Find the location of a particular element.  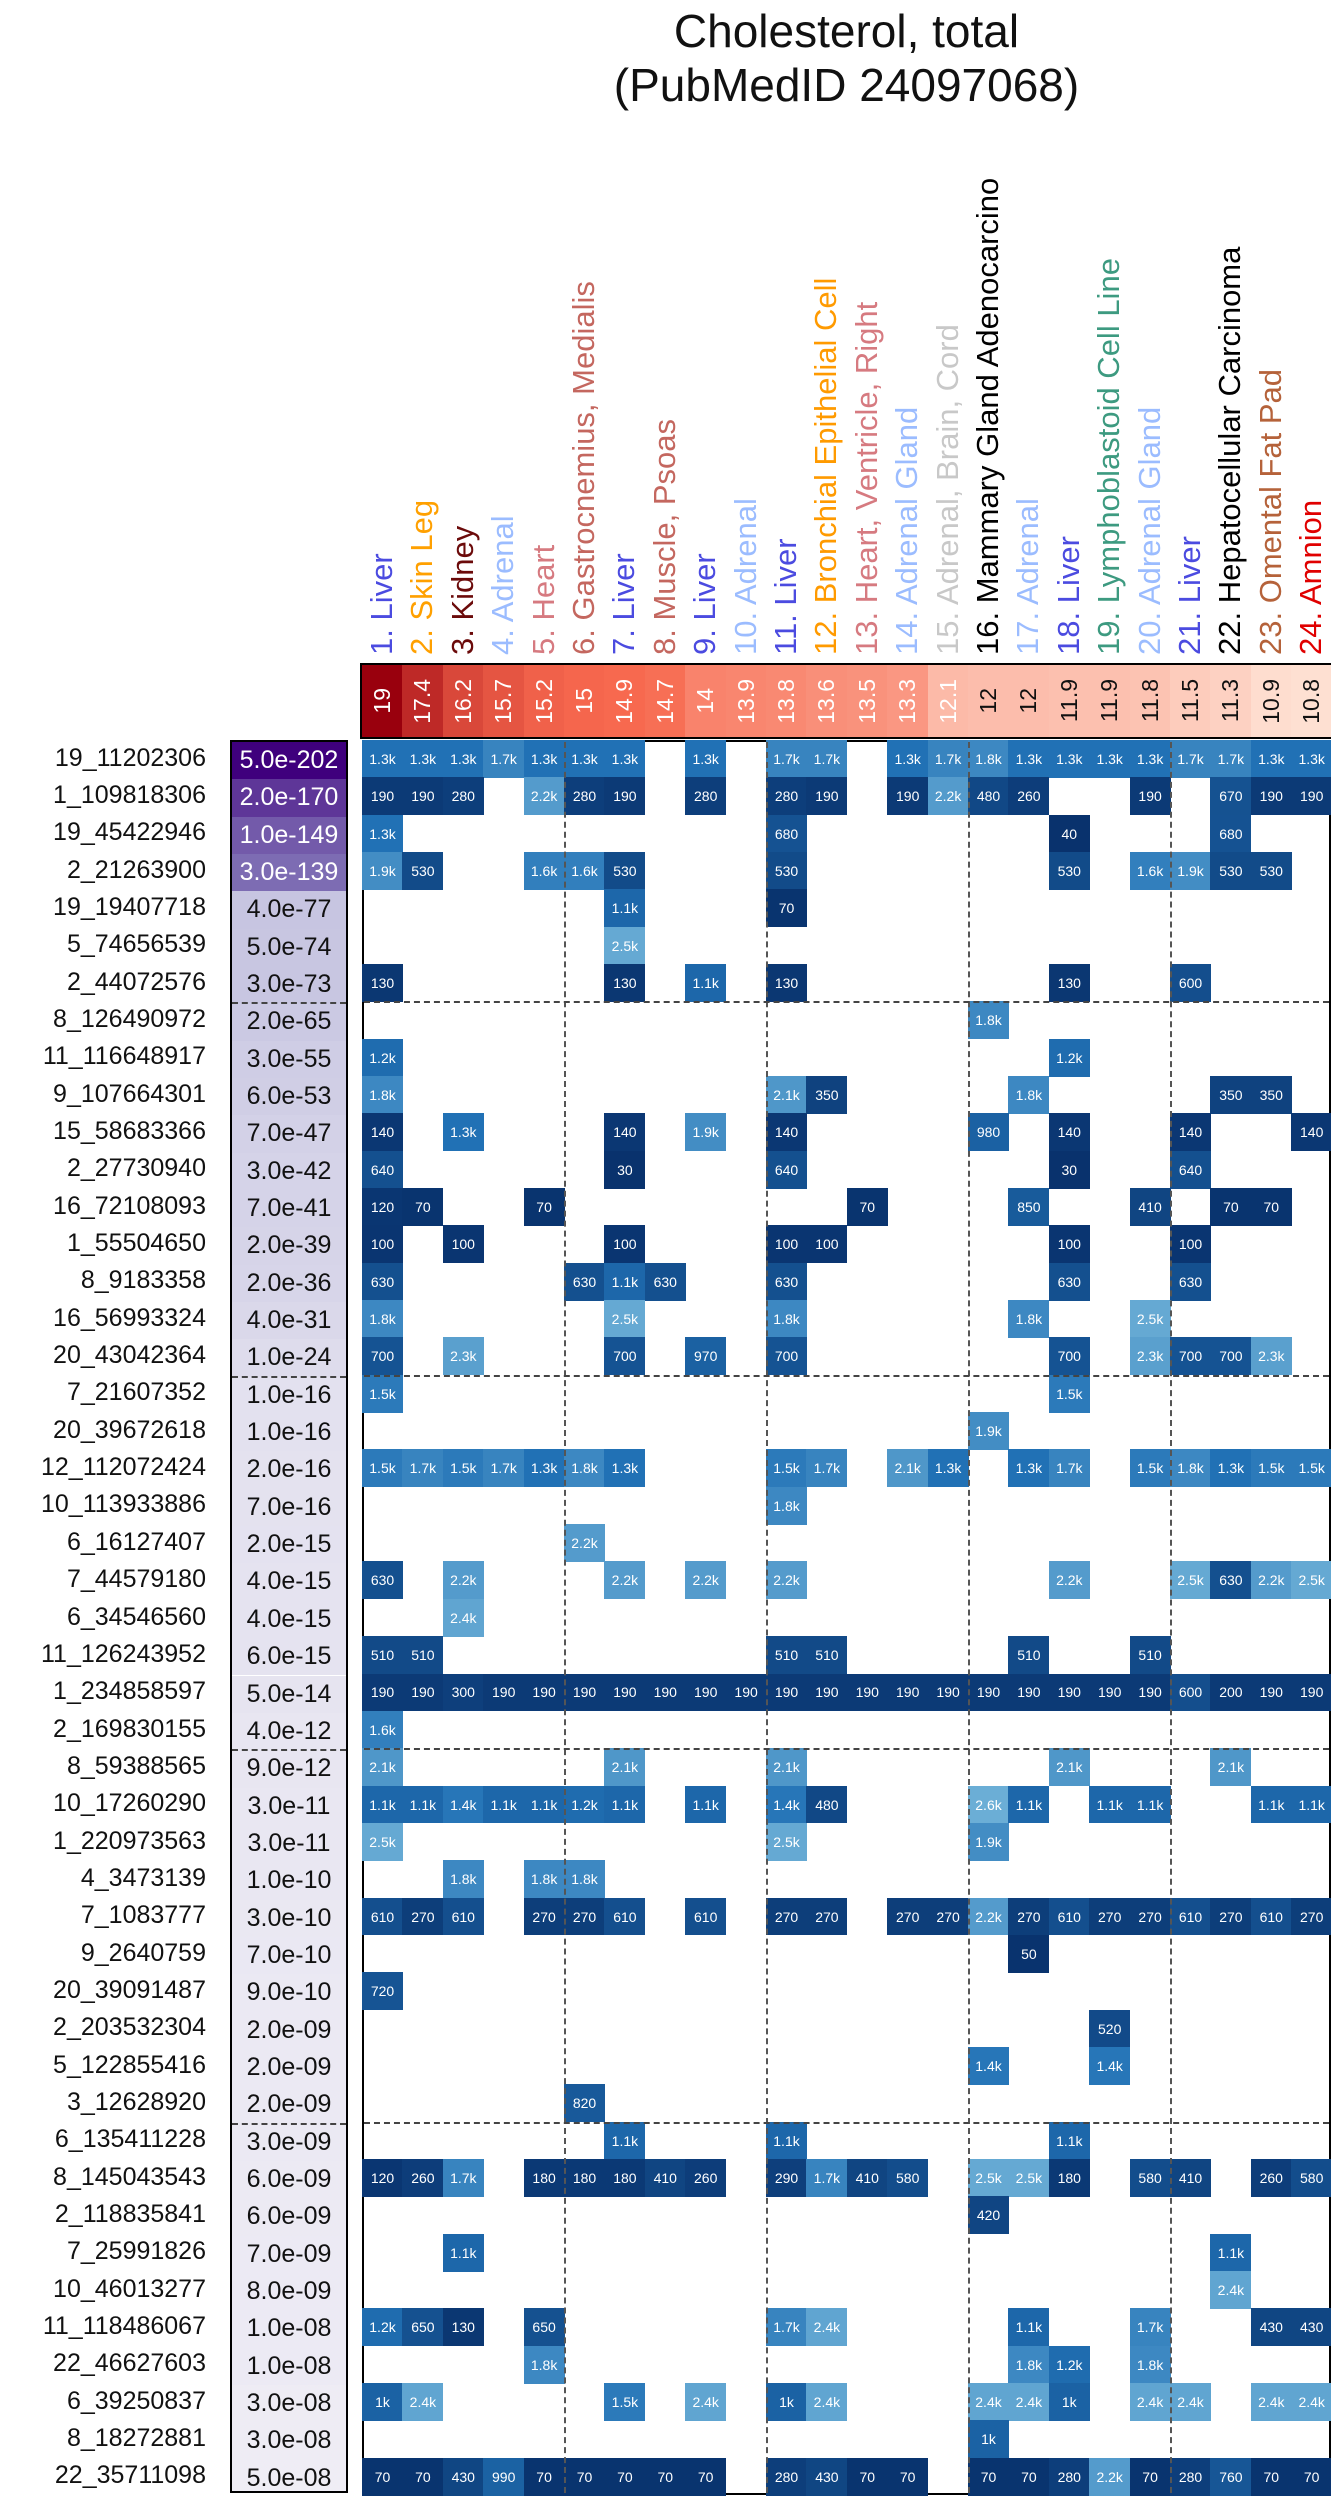

pvalue-cell: 3.0e-10 is located at coordinates (289, 1918).